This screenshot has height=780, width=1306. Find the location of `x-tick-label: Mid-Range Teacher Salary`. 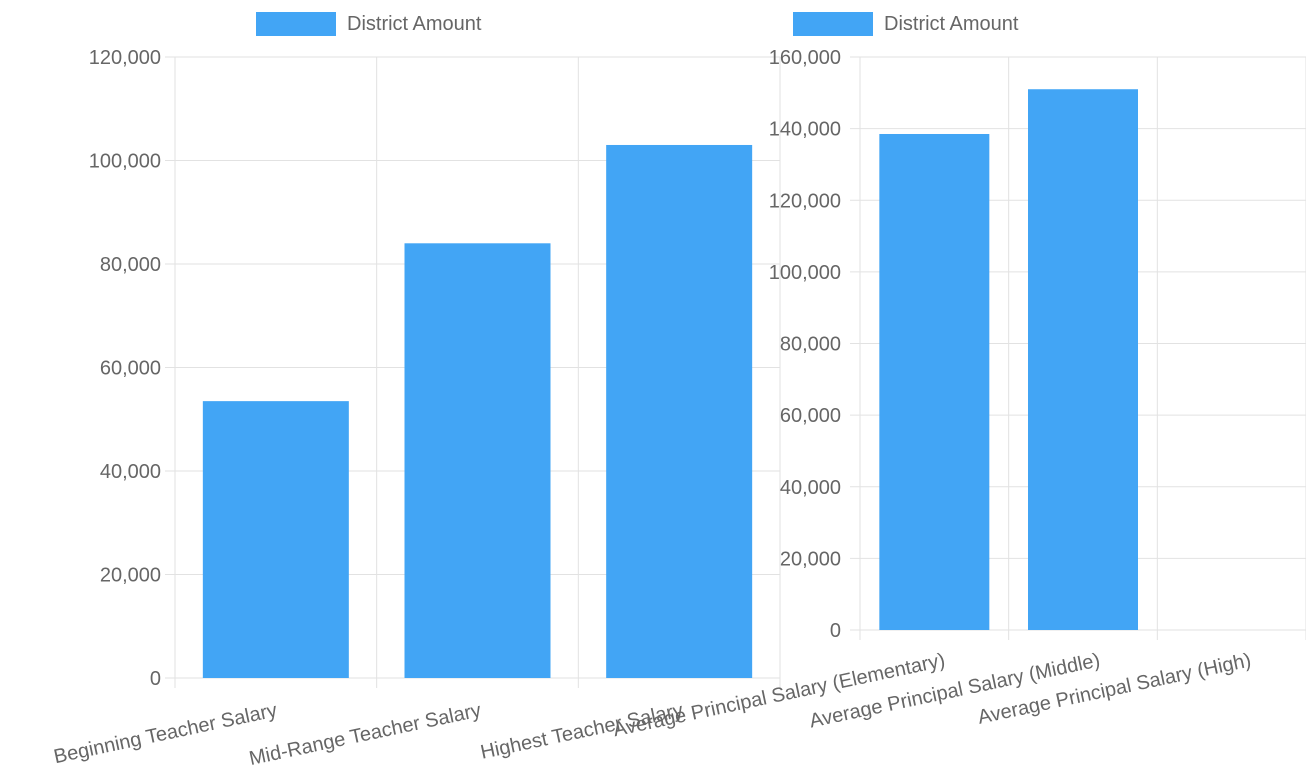

x-tick-label: Mid-Range Teacher Salary is located at coordinates (365, 734).